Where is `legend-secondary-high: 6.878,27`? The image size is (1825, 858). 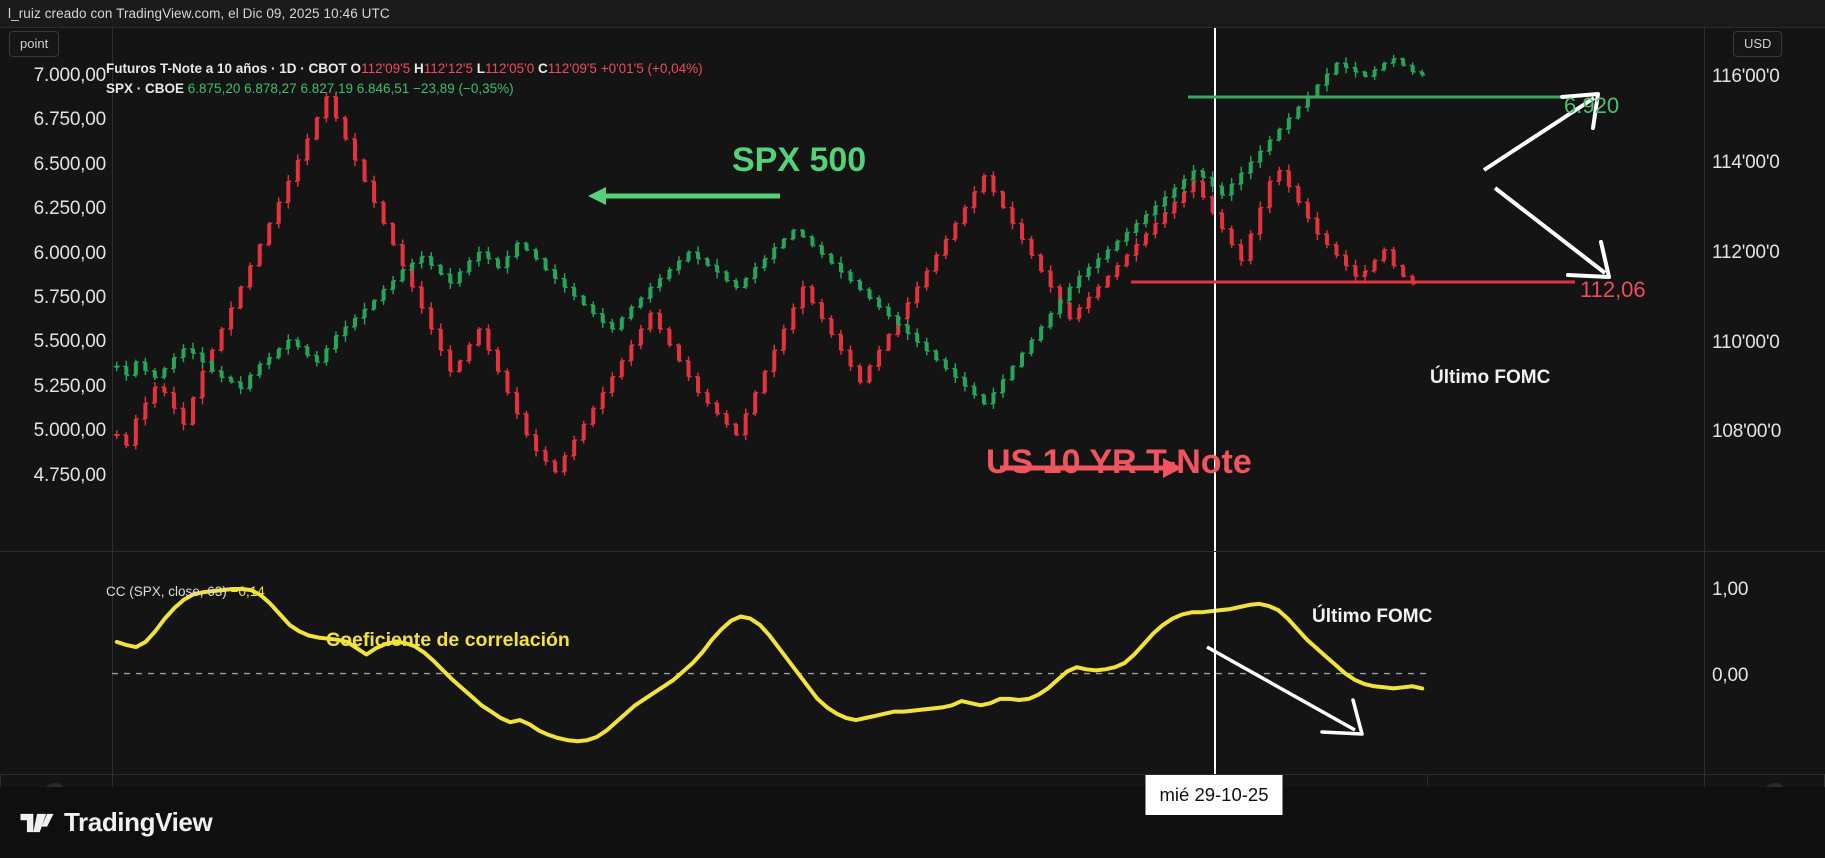
legend-secondary-high: 6.878,27 is located at coordinates (270, 88).